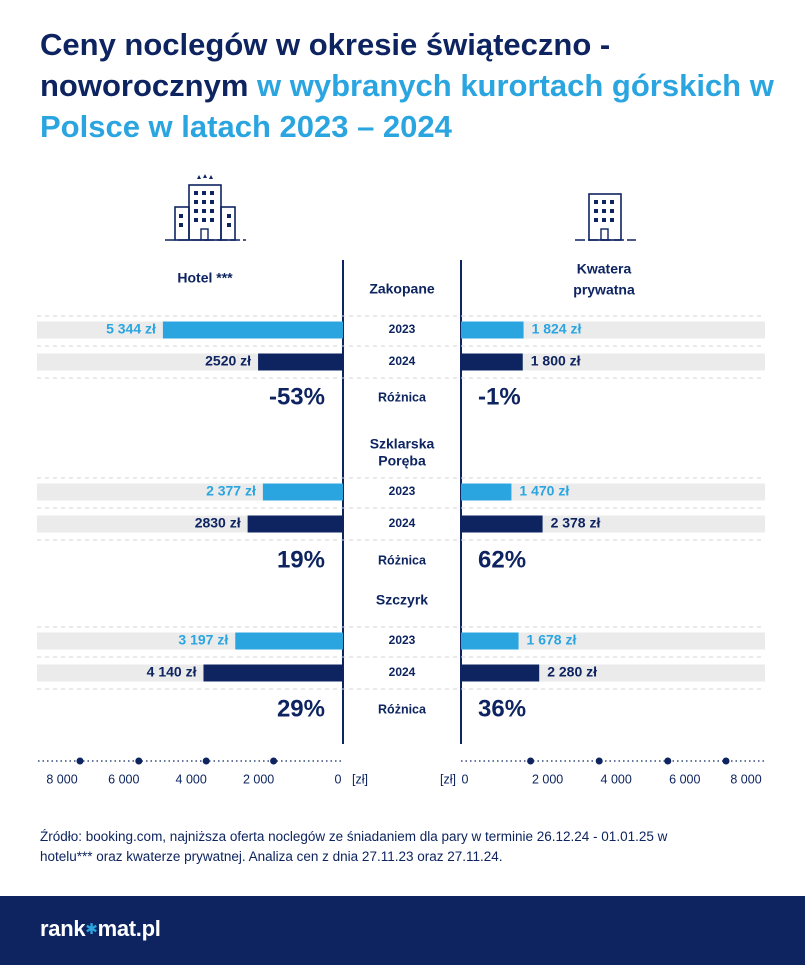  What do you see at coordinates (61, 779) in the screenshot?
I see `axis-tick-label-left: 8 000` at bounding box center [61, 779].